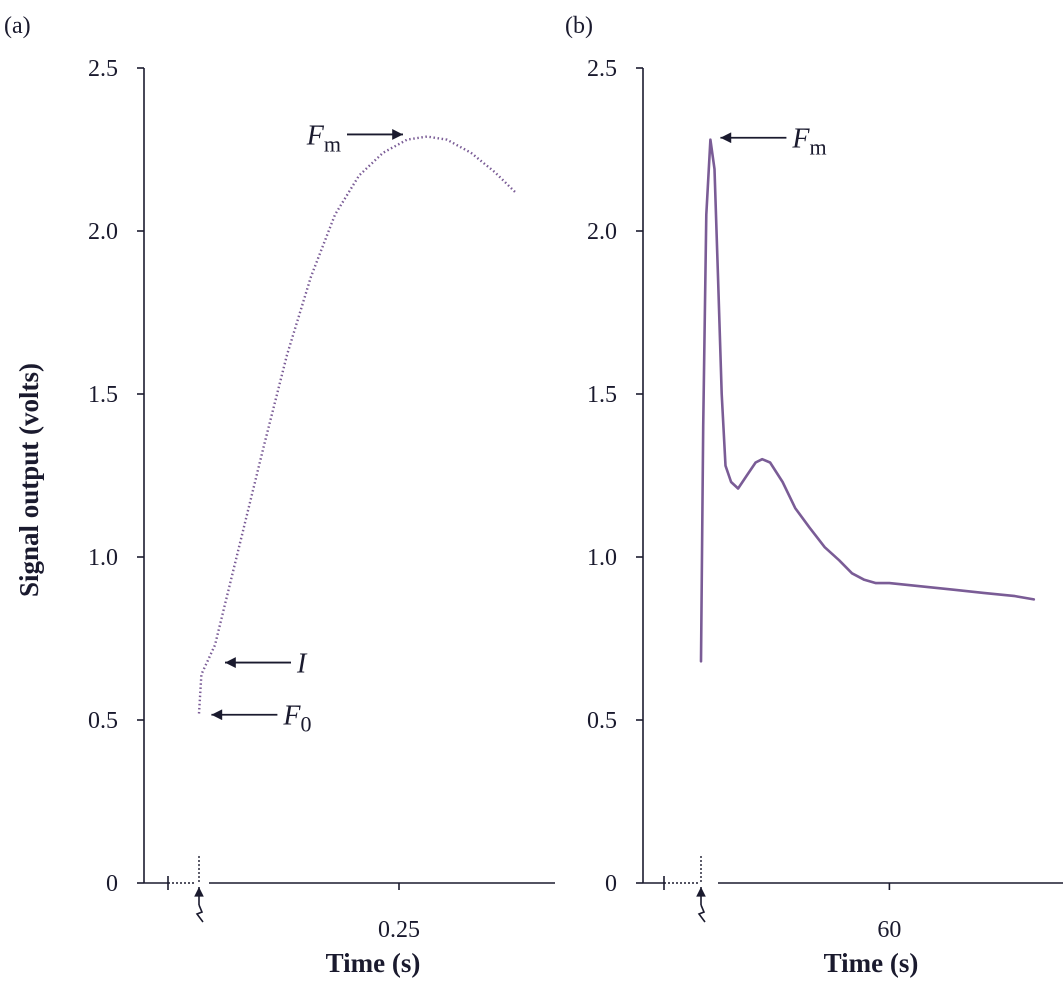  What do you see at coordinates (579, 26) in the screenshot?
I see `panel-b-label: (b)` at bounding box center [579, 26].